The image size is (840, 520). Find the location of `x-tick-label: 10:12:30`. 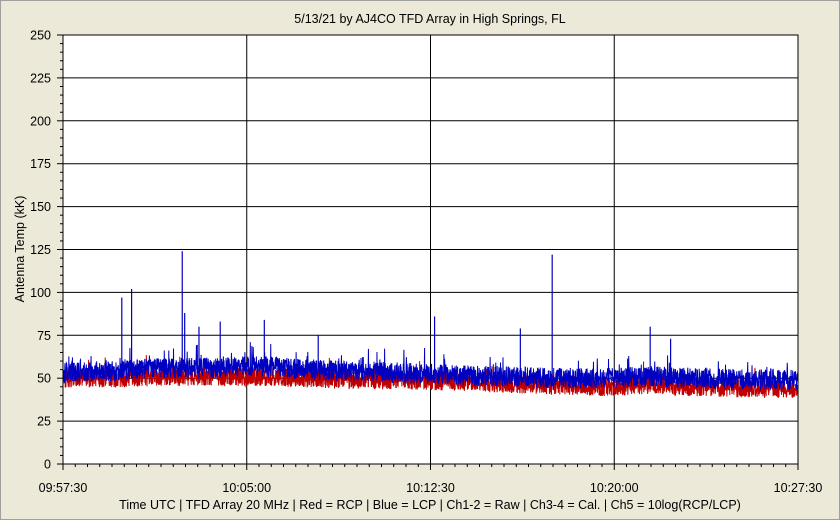

x-tick-label: 10:12:30 is located at coordinates (430, 488).